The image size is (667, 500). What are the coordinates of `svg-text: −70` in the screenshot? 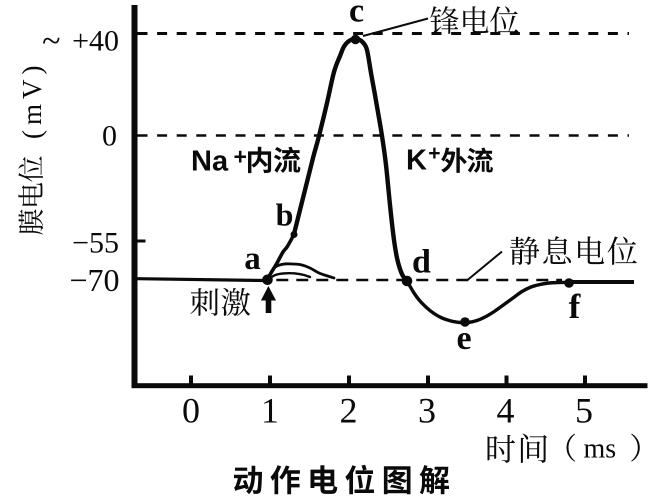 It's located at (94, 280).